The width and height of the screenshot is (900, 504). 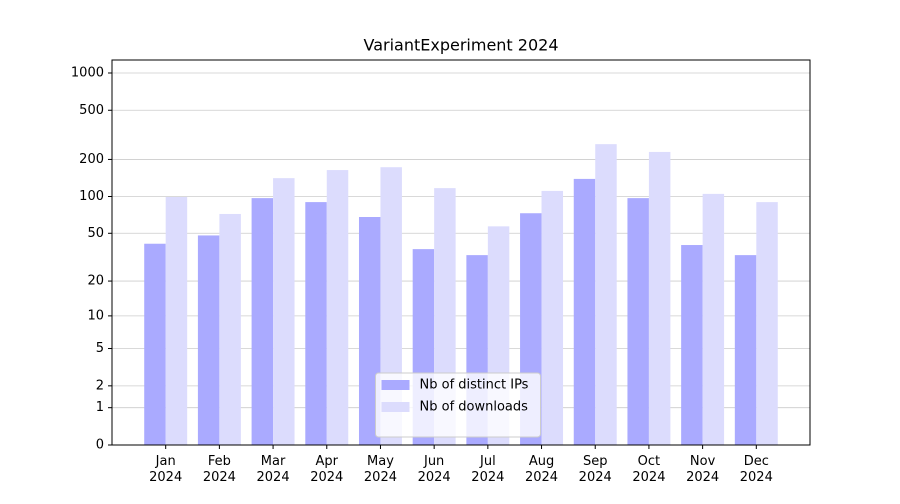 I want to click on x-tick-label: Feb 2024, so click(x=219, y=469).